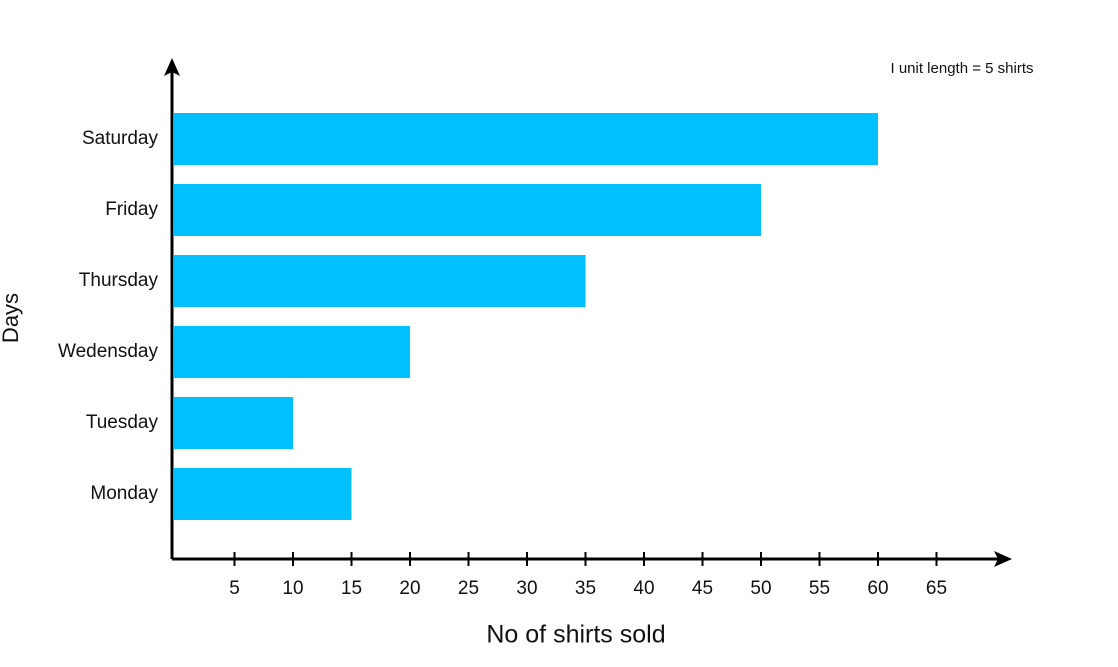 The image size is (1118, 667). I want to click on y-tick-label: Thursday, so click(119, 280).